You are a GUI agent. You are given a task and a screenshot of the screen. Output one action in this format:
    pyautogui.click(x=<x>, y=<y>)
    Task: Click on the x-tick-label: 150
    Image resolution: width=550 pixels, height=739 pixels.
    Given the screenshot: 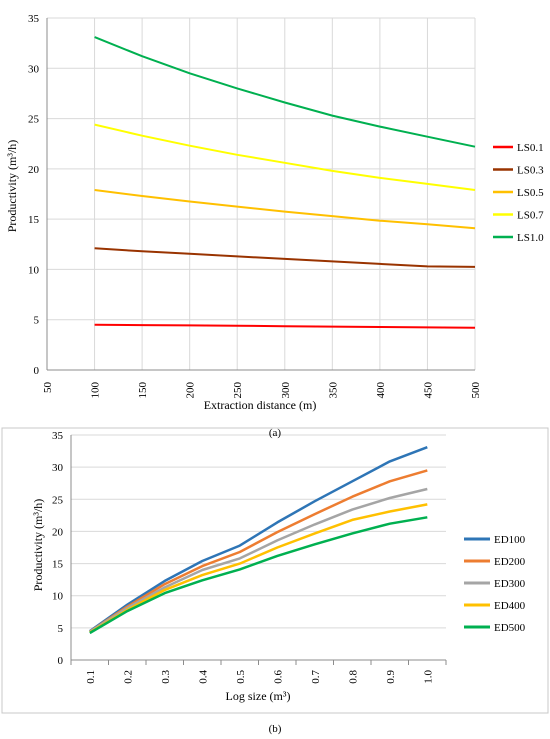 What is the action you would take?
    pyautogui.click(x=143, y=390)
    